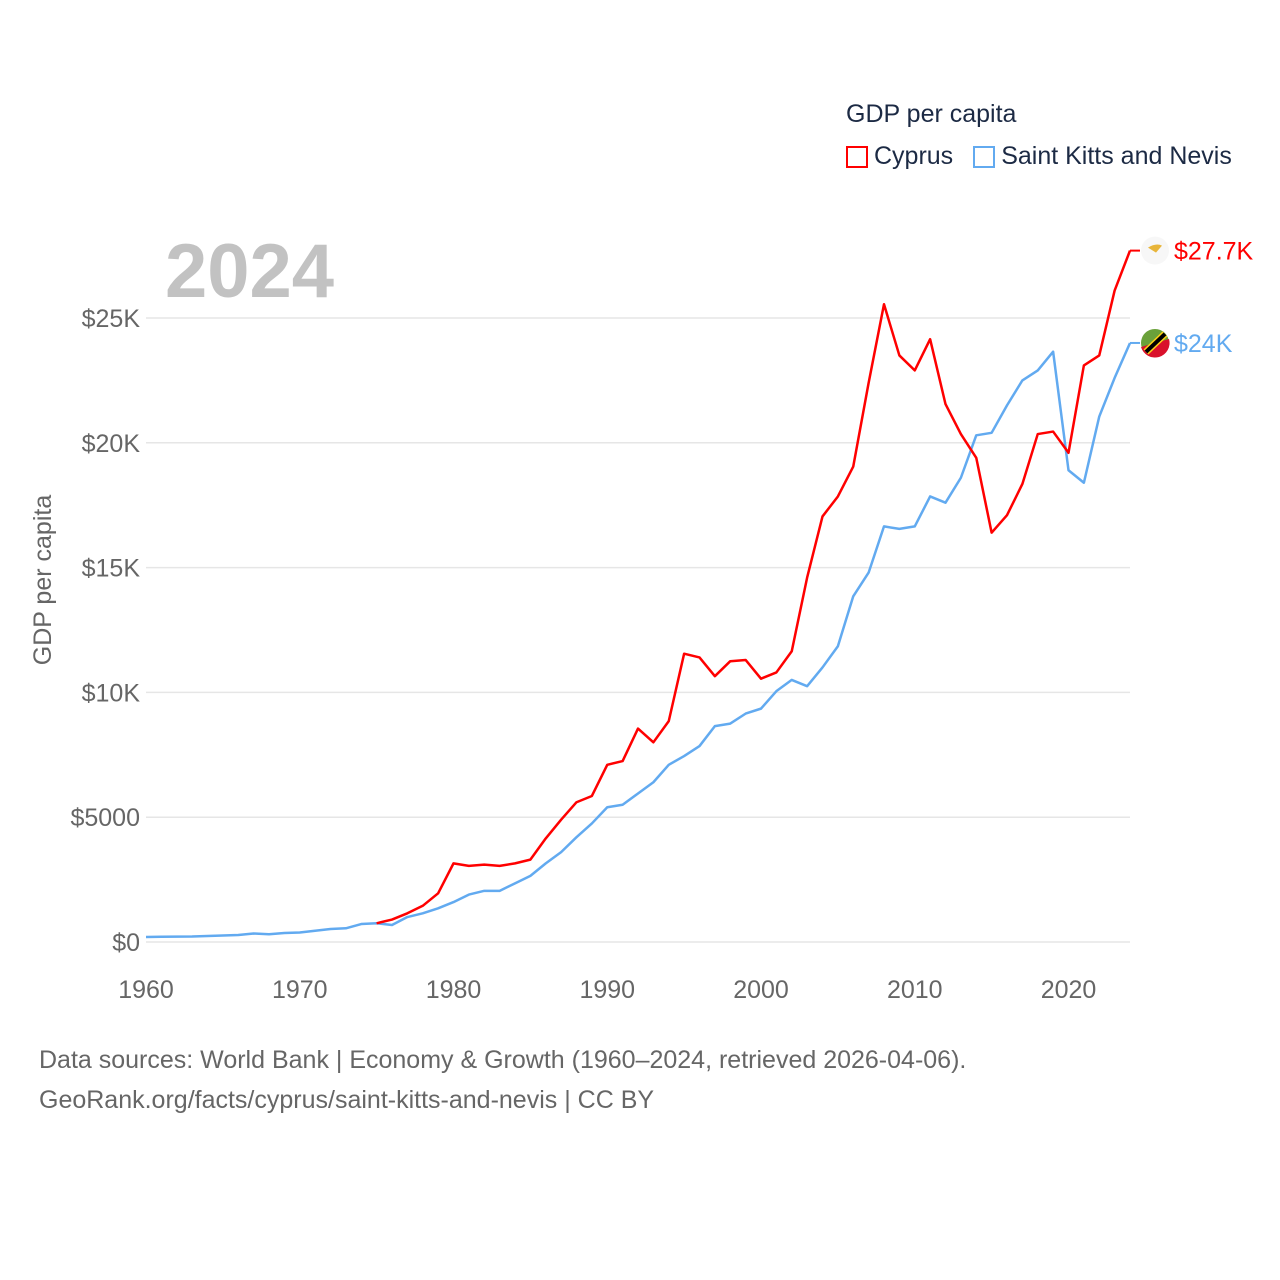 This screenshot has width=1280, height=1280. What do you see at coordinates (454, 990) in the screenshot?
I see `x-tick-label: 1980` at bounding box center [454, 990].